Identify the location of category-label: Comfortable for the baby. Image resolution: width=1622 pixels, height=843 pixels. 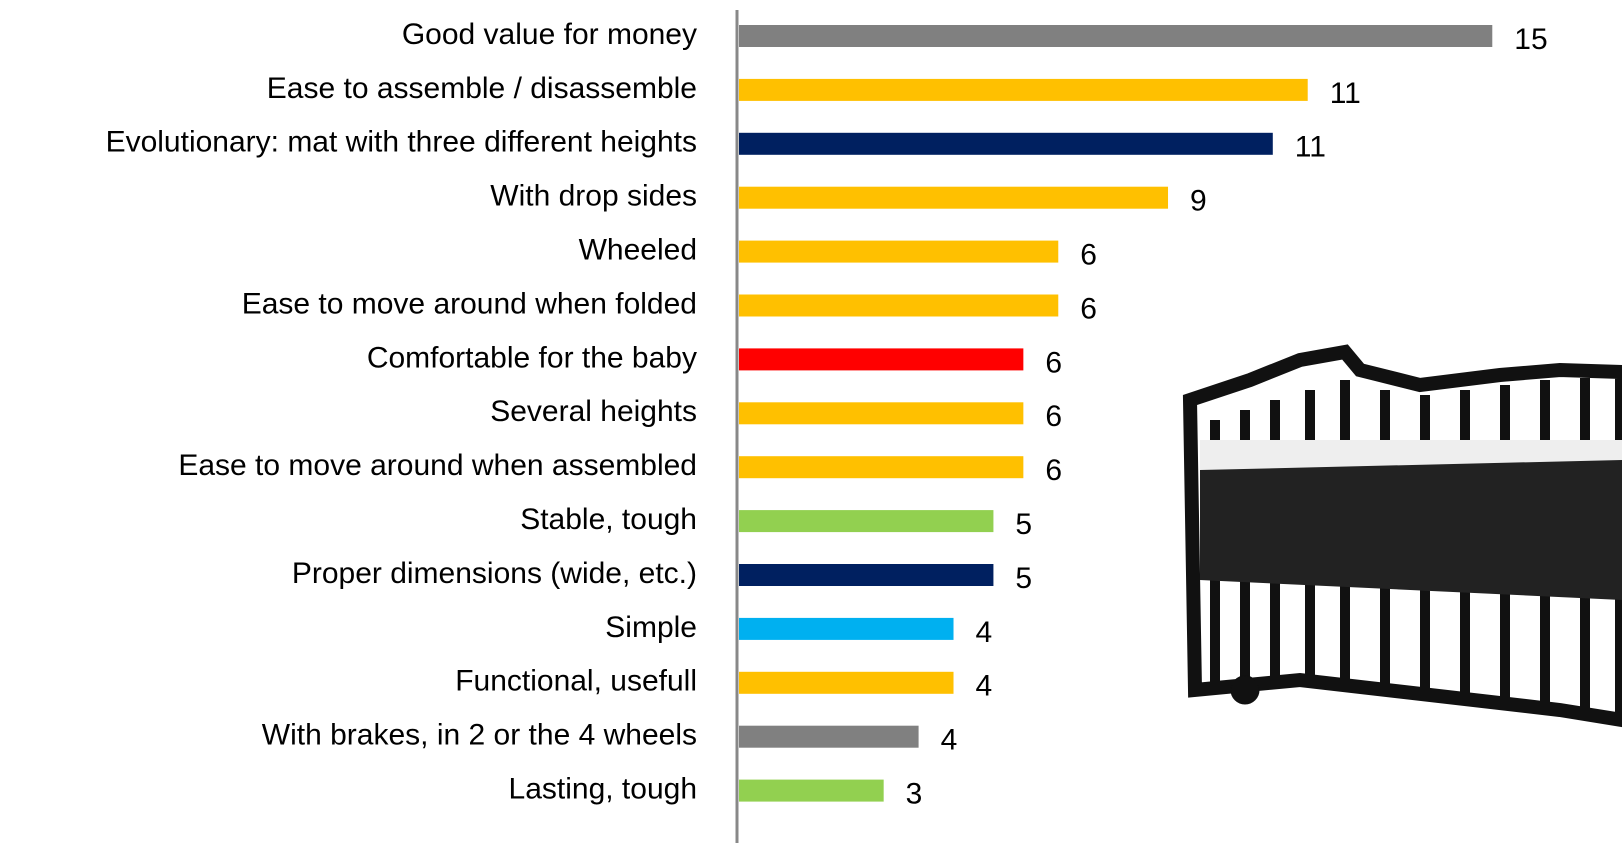
(532, 357).